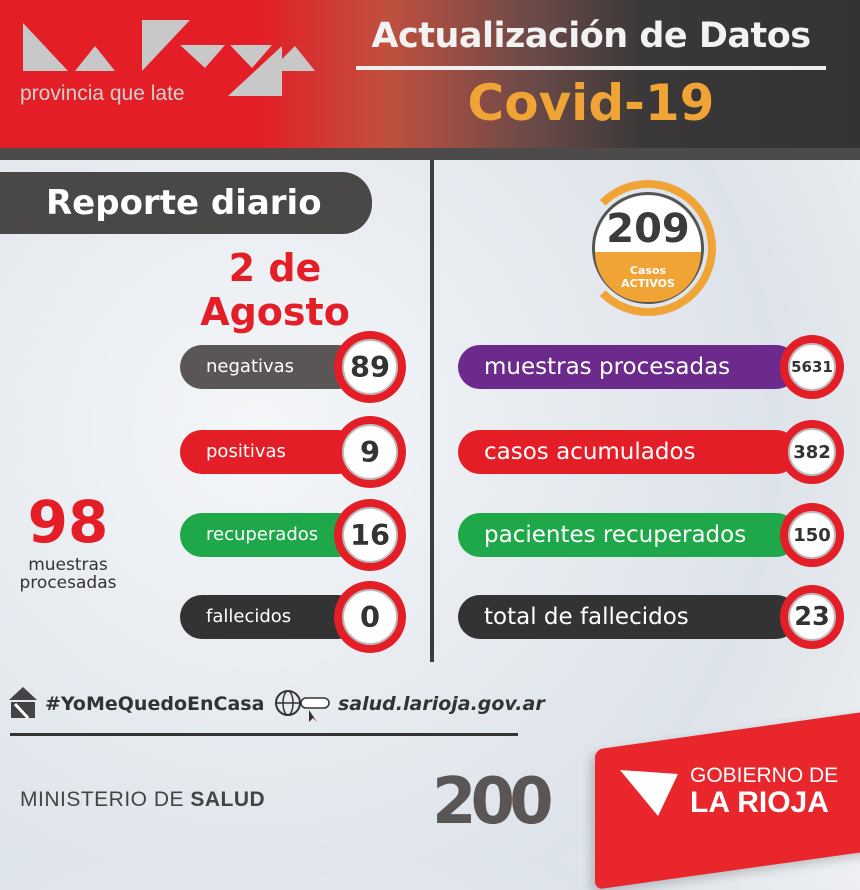 The image size is (860, 890). Describe the element at coordinates (270, 617) in the screenshot. I see `stat-pill: fallecidos` at that location.